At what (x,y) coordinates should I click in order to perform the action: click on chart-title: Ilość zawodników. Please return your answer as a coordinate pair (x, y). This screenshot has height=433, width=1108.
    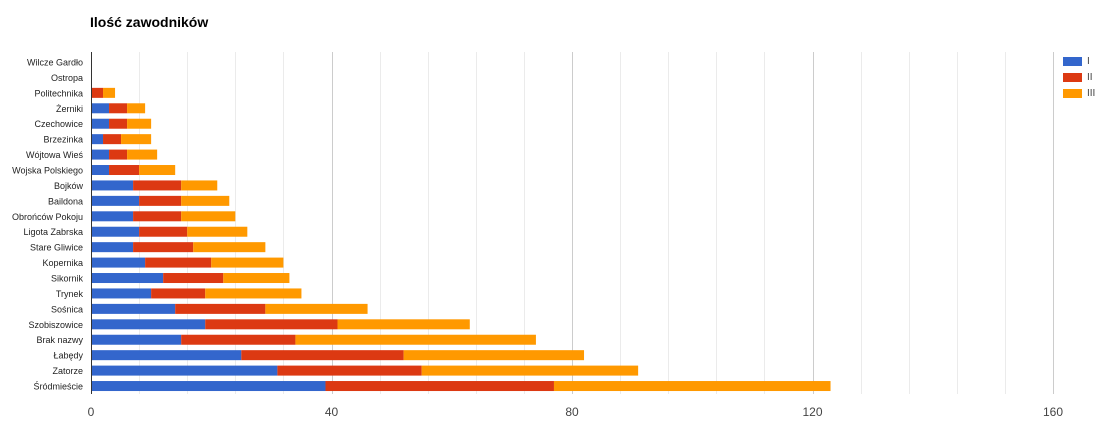
    Looking at the image, I should click on (149, 22).